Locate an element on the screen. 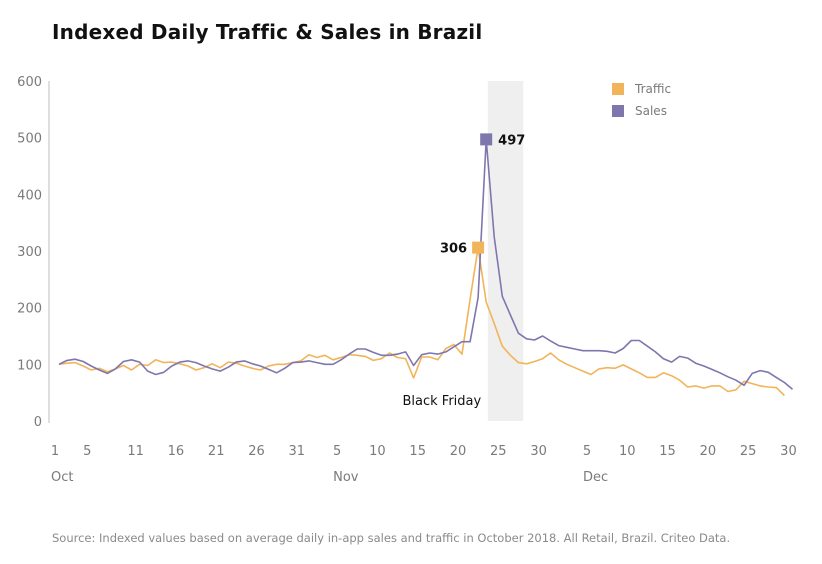 The width and height of the screenshot is (822, 564). black-friday-band: Black Friday is located at coordinates (463, 251).